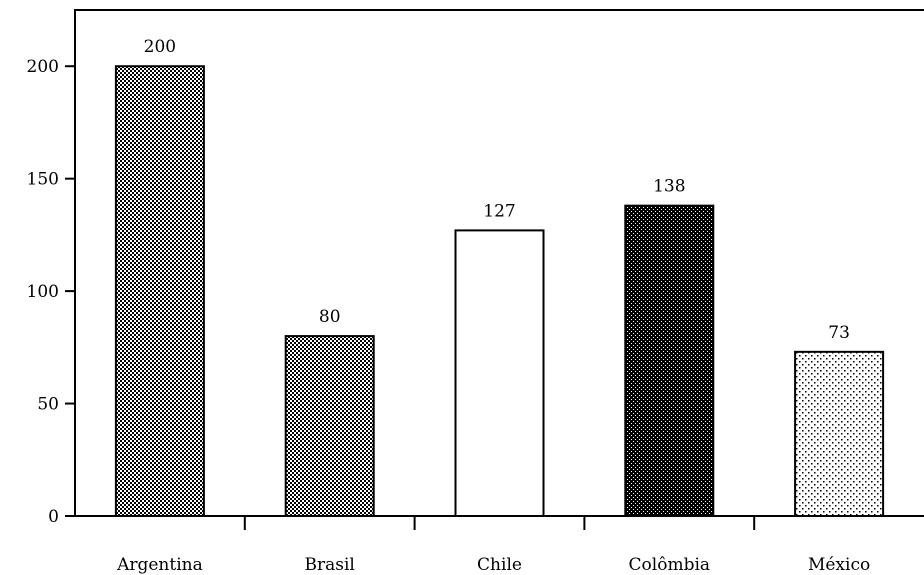 The width and height of the screenshot is (924, 575). Describe the element at coordinates (499, 565) in the screenshot. I see `category-label: Chile` at that location.